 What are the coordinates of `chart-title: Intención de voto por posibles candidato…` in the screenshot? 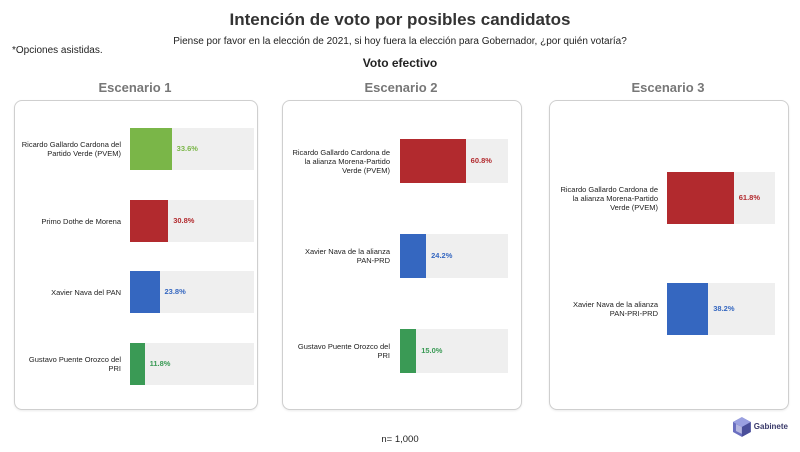 It's located at (400, 19).